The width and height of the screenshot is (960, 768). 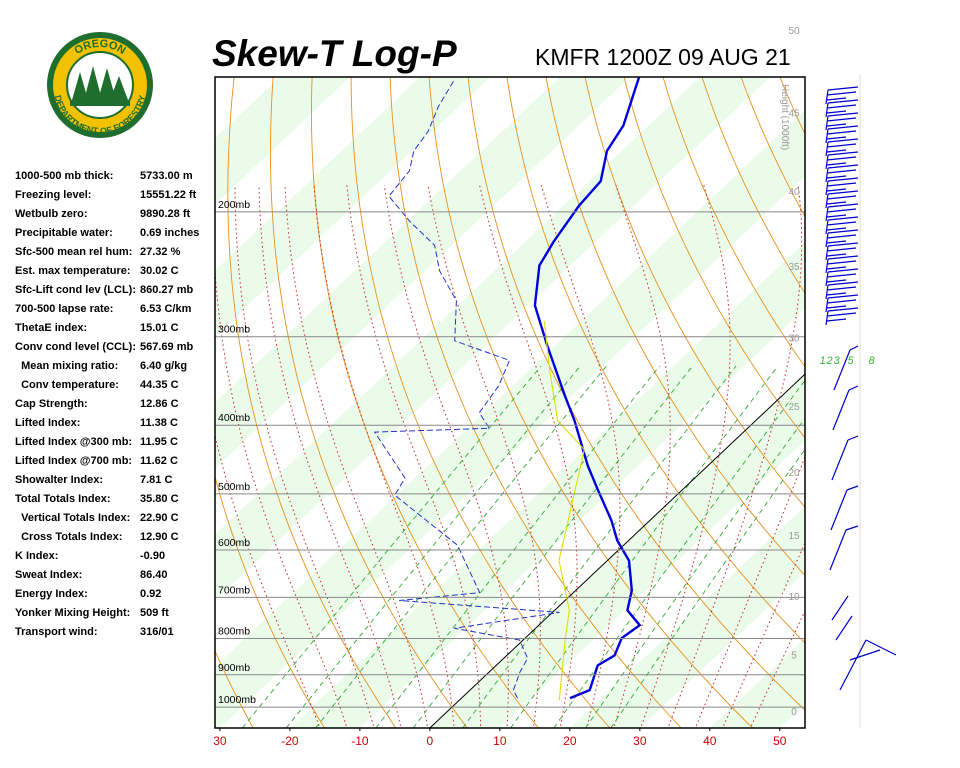 I want to click on index-label: Cross Totals Index:, so click(x=69, y=537).